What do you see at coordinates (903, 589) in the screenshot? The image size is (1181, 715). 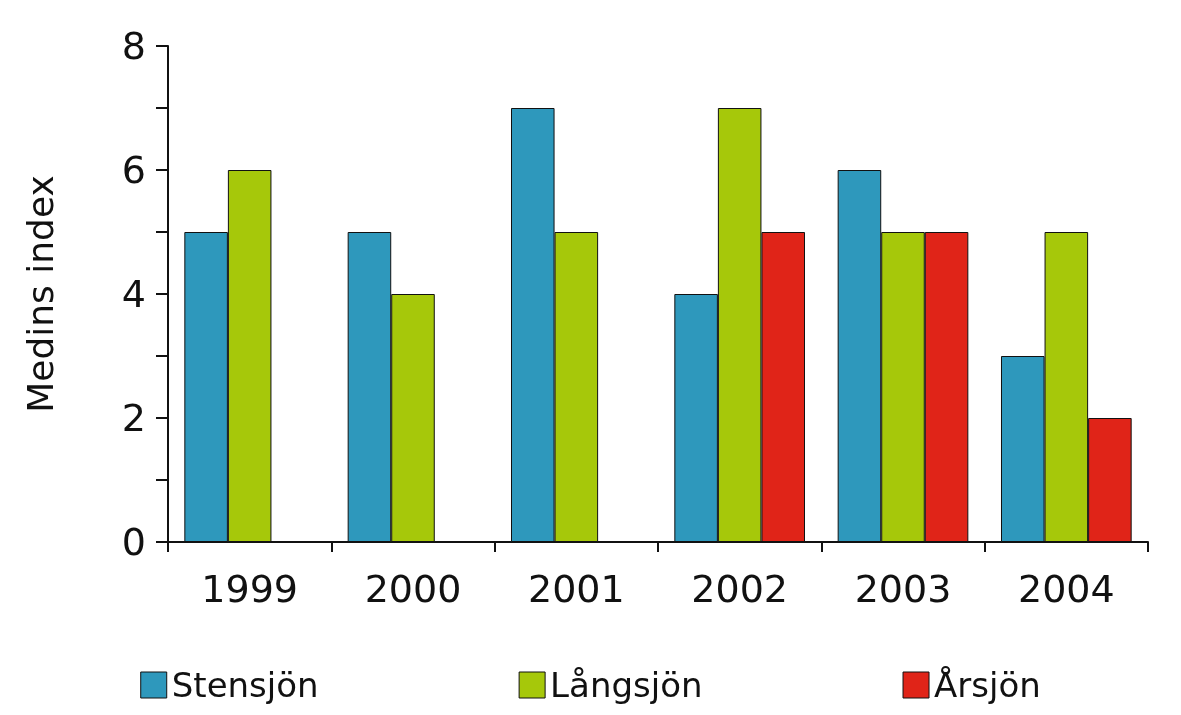 I see `x-tick-label: 2003` at bounding box center [903, 589].